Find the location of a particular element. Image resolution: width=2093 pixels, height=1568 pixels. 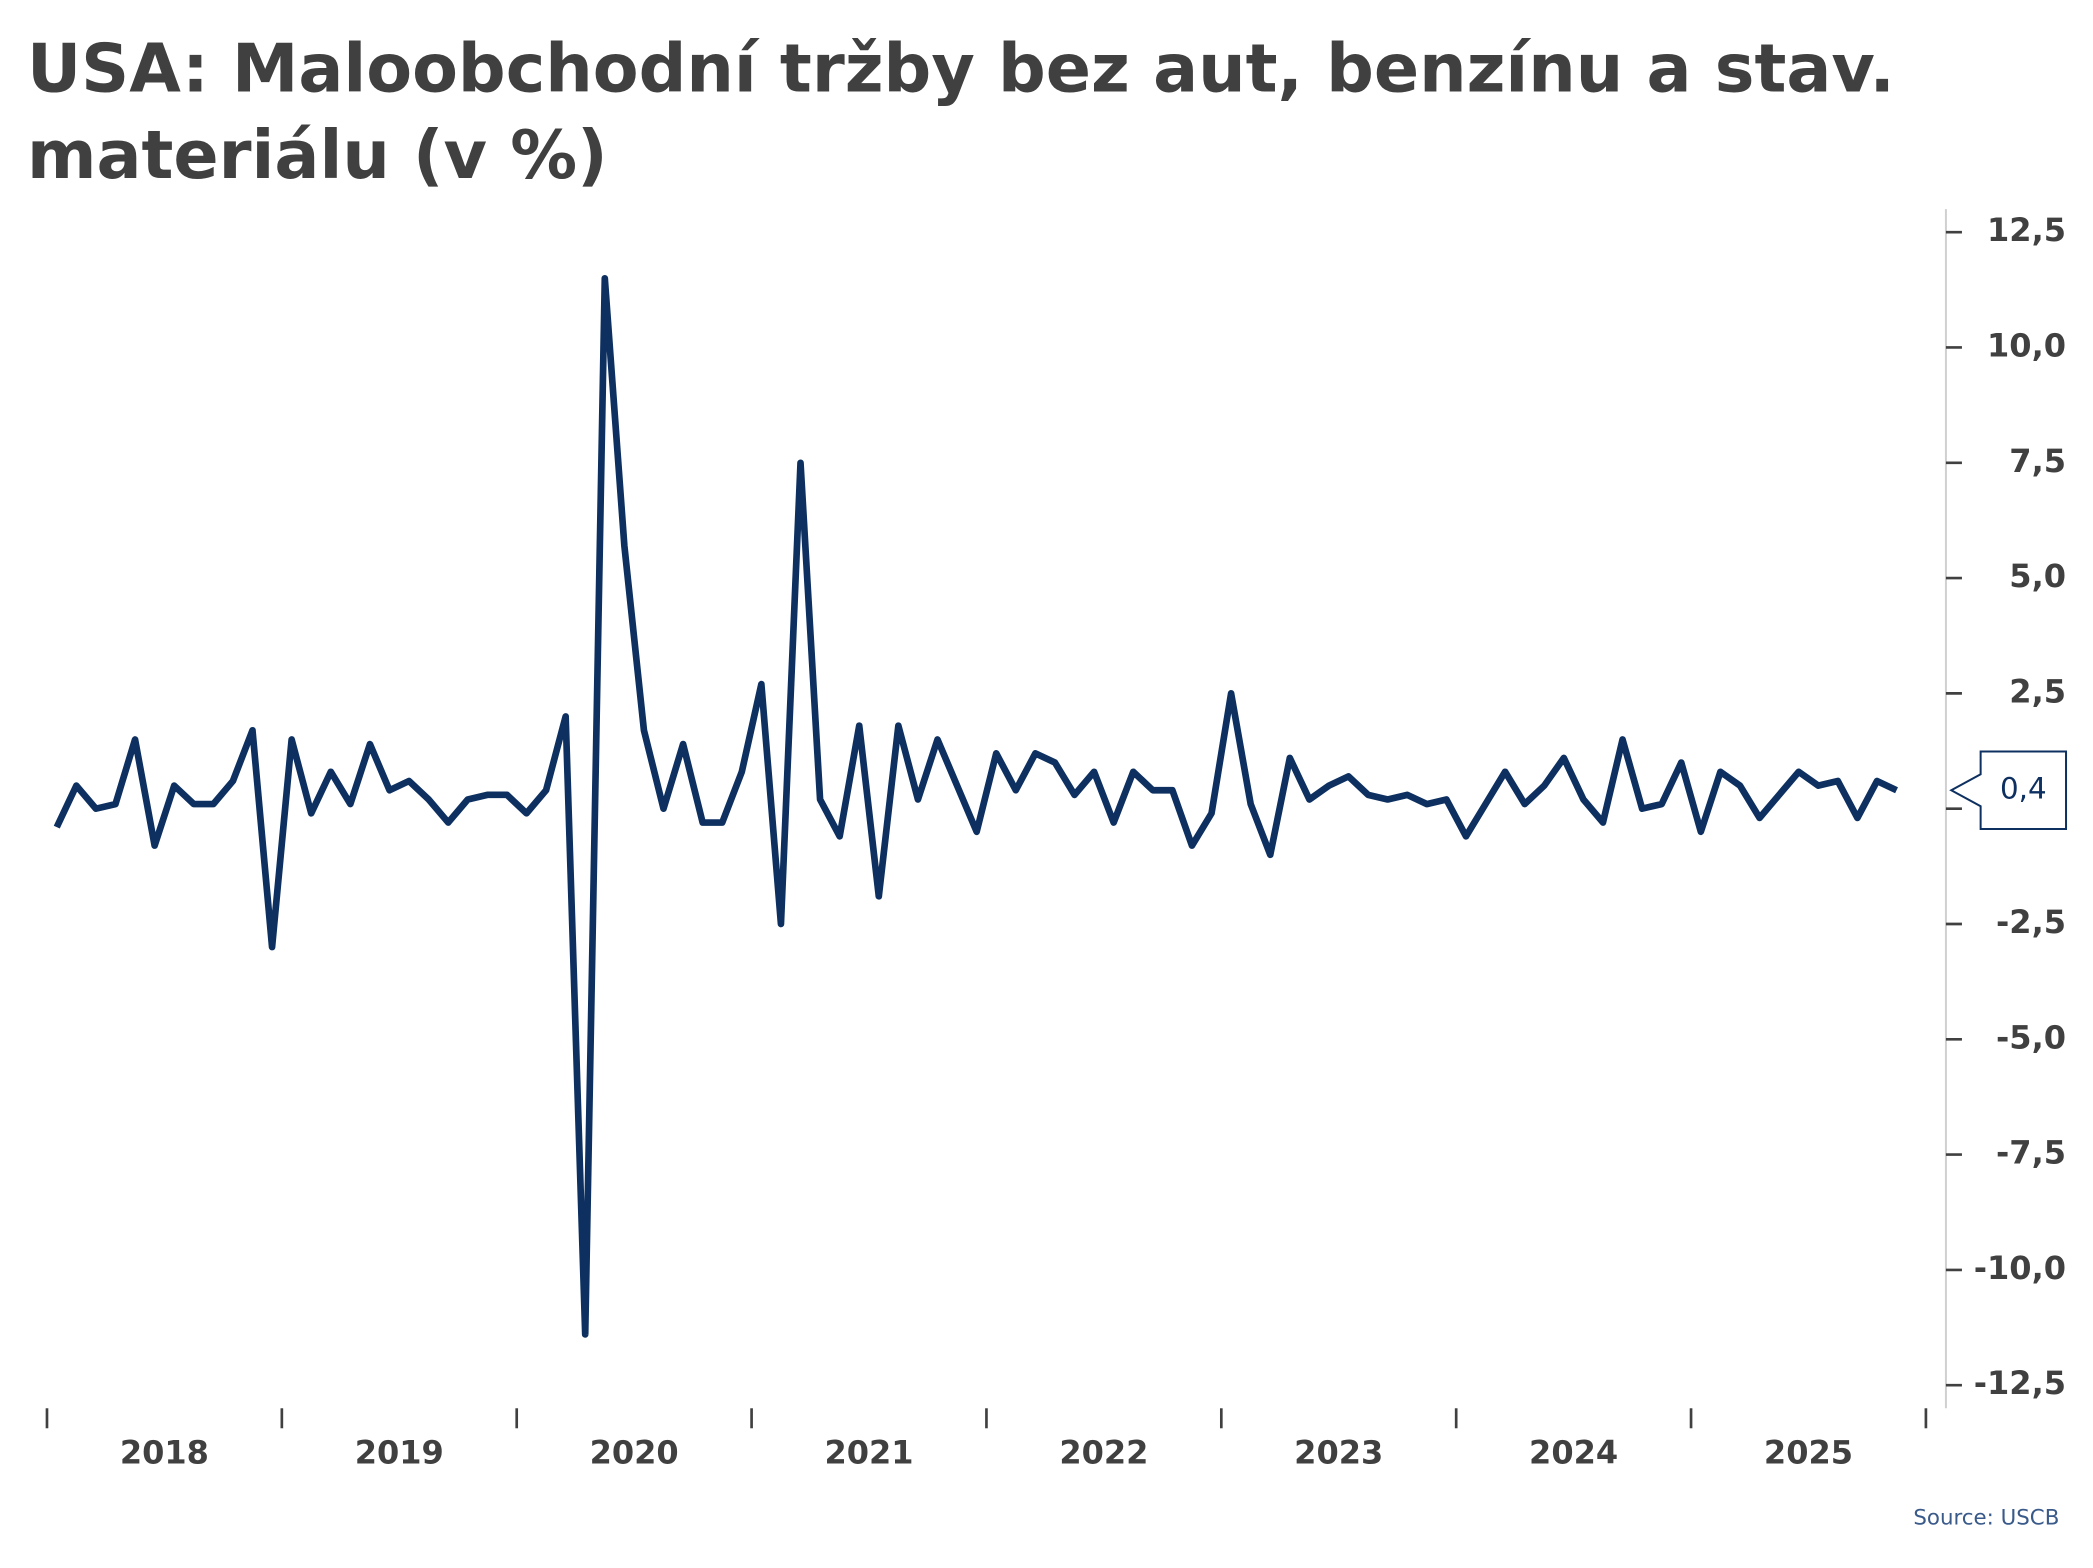

x-tick-label: 2021 is located at coordinates (868, 1453).